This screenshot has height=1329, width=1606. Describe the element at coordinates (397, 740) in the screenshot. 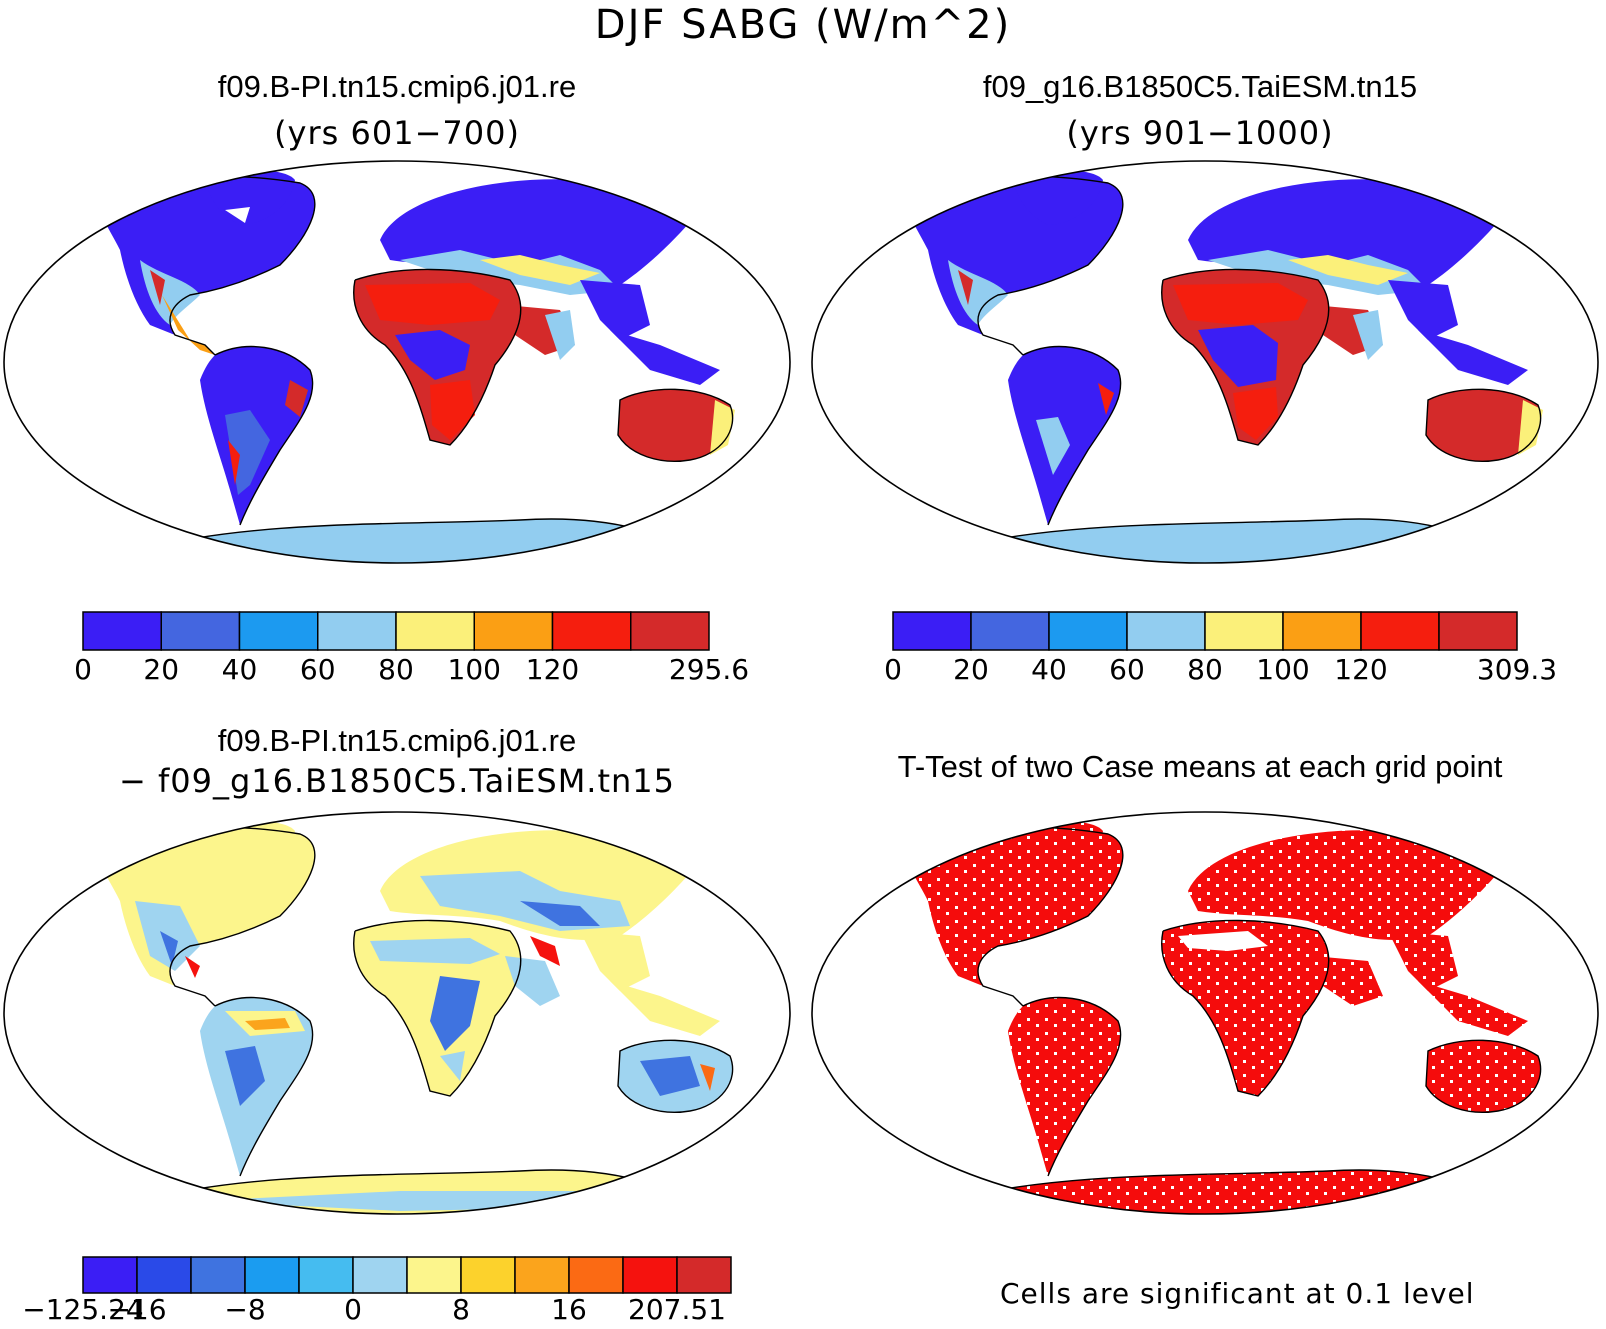

I see `diff-title: f09.B-PI.tn15.cmip6.j01.re` at that location.